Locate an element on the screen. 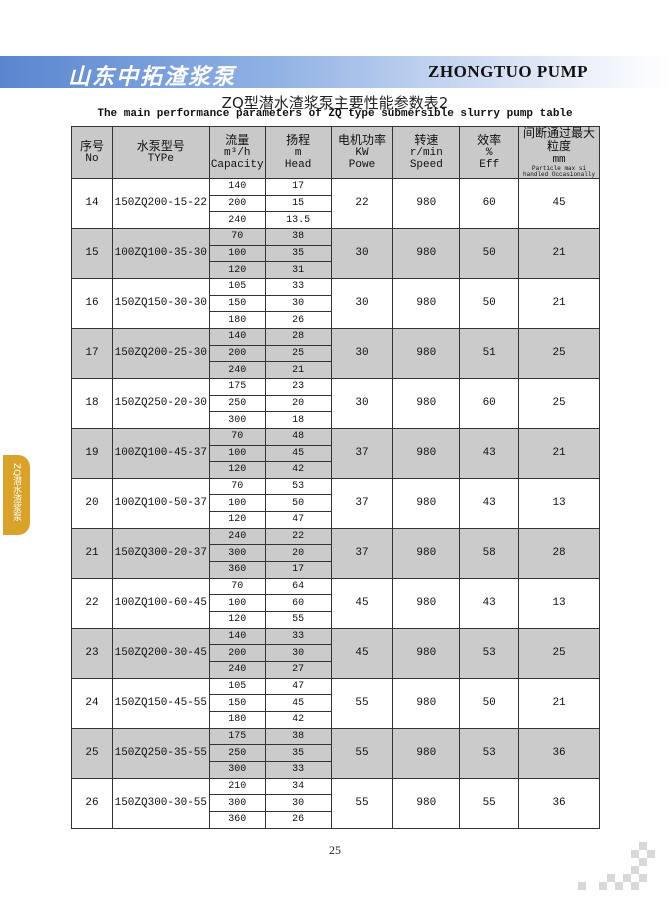  table-row: 25 150ZQ250-35-55 175 38 55 980 53 36 is located at coordinates (335, 753).